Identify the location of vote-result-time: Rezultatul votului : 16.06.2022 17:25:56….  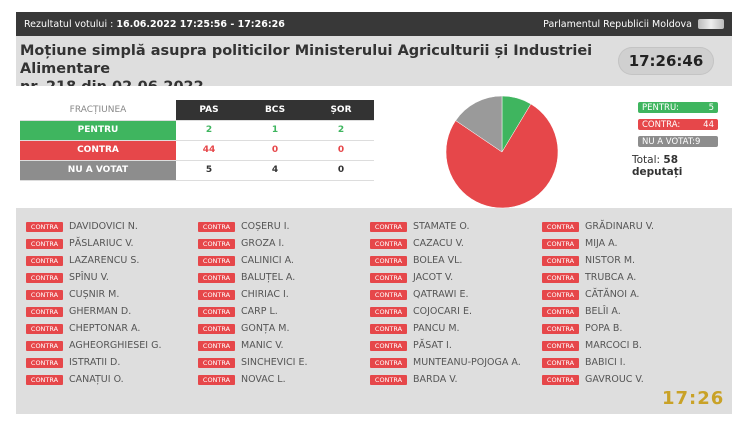
(154, 24).